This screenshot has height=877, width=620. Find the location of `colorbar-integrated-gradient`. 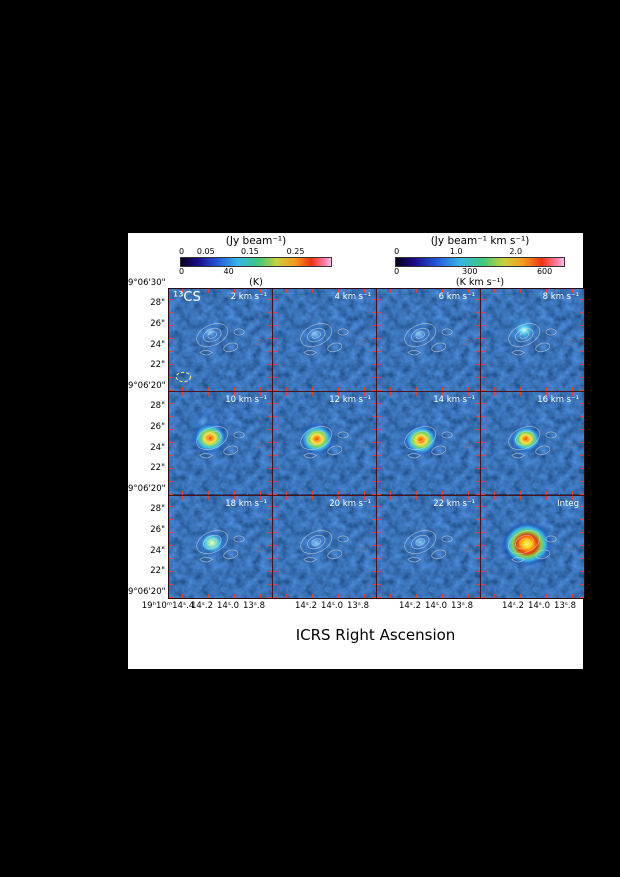

colorbar-integrated-gradient is located at coordinates (480, 262).